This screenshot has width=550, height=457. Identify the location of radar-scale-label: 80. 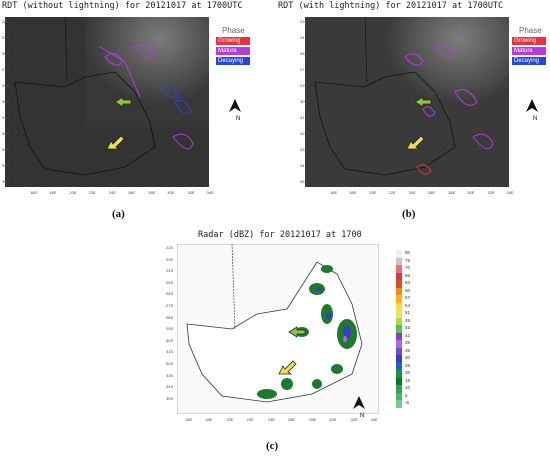
(408, 252).